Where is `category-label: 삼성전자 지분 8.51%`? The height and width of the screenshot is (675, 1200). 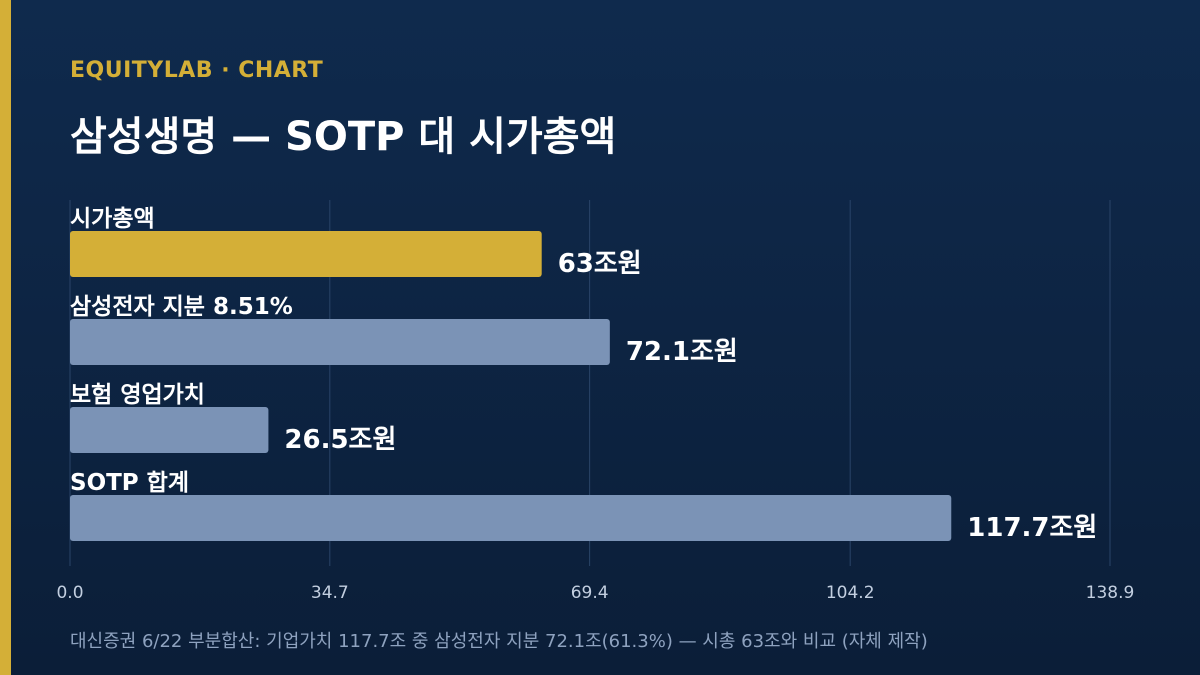
category-label: 삼성전자 지분 8.51% is located at coordinates (181, 307).